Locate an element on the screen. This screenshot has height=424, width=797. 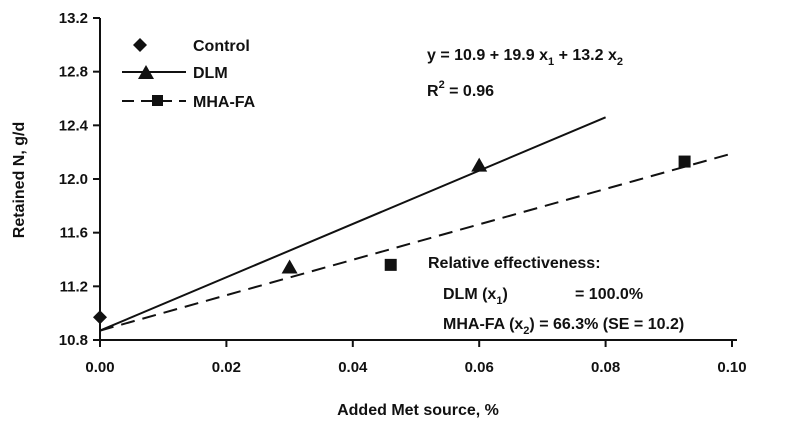
x-ticks: 0.00 0.02 0.04 0.06 0.08 0.10 is located at coordinates (416, 358).